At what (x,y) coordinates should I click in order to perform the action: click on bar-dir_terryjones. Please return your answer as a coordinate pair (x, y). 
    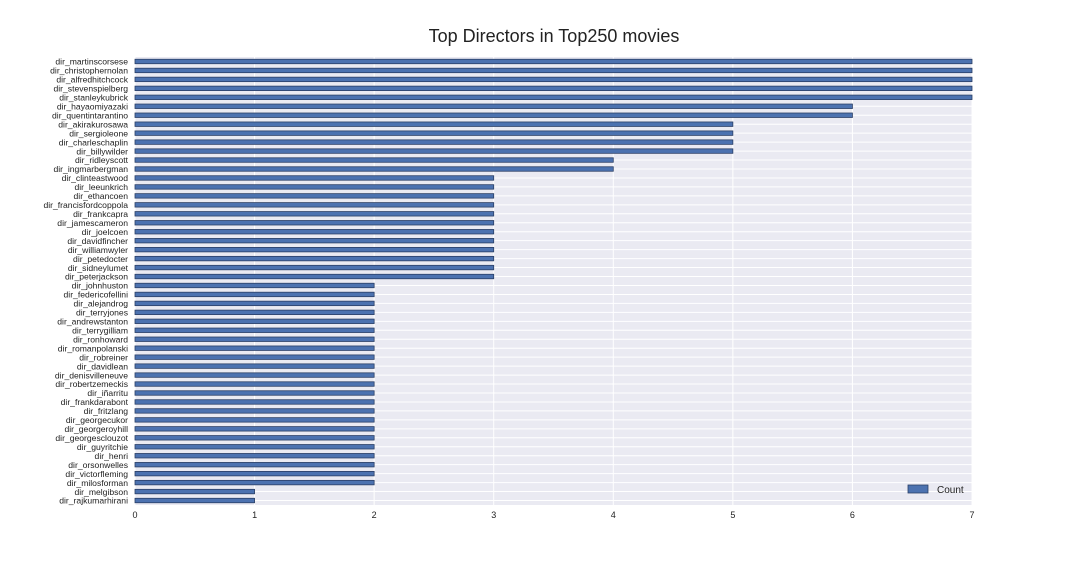
    Looking at the image, I should click on (254, 312).